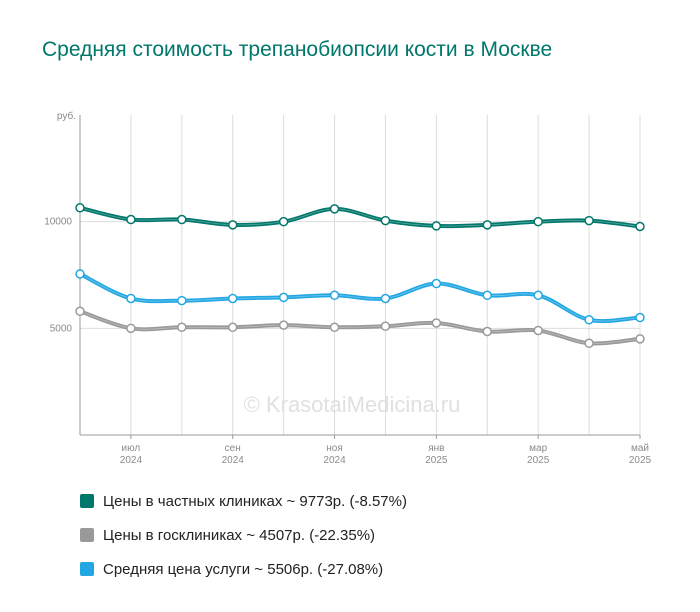 The image size is (700, 612). I want to click on legend-label: Средняя цена услуги ~ 5506р. (-27.08%), so click(243, 569).